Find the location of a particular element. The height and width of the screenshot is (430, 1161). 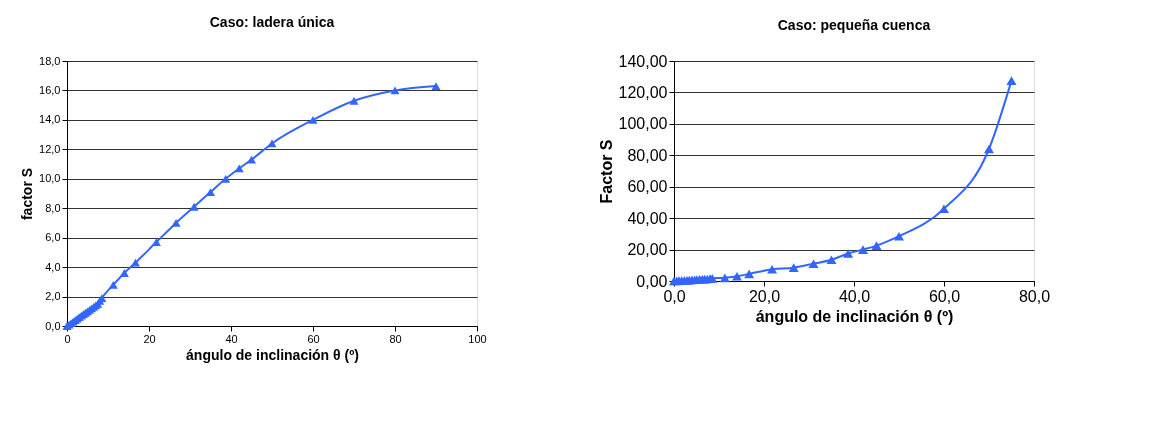

y-tick-label: 0,00 is located at coordinates (652, 281).